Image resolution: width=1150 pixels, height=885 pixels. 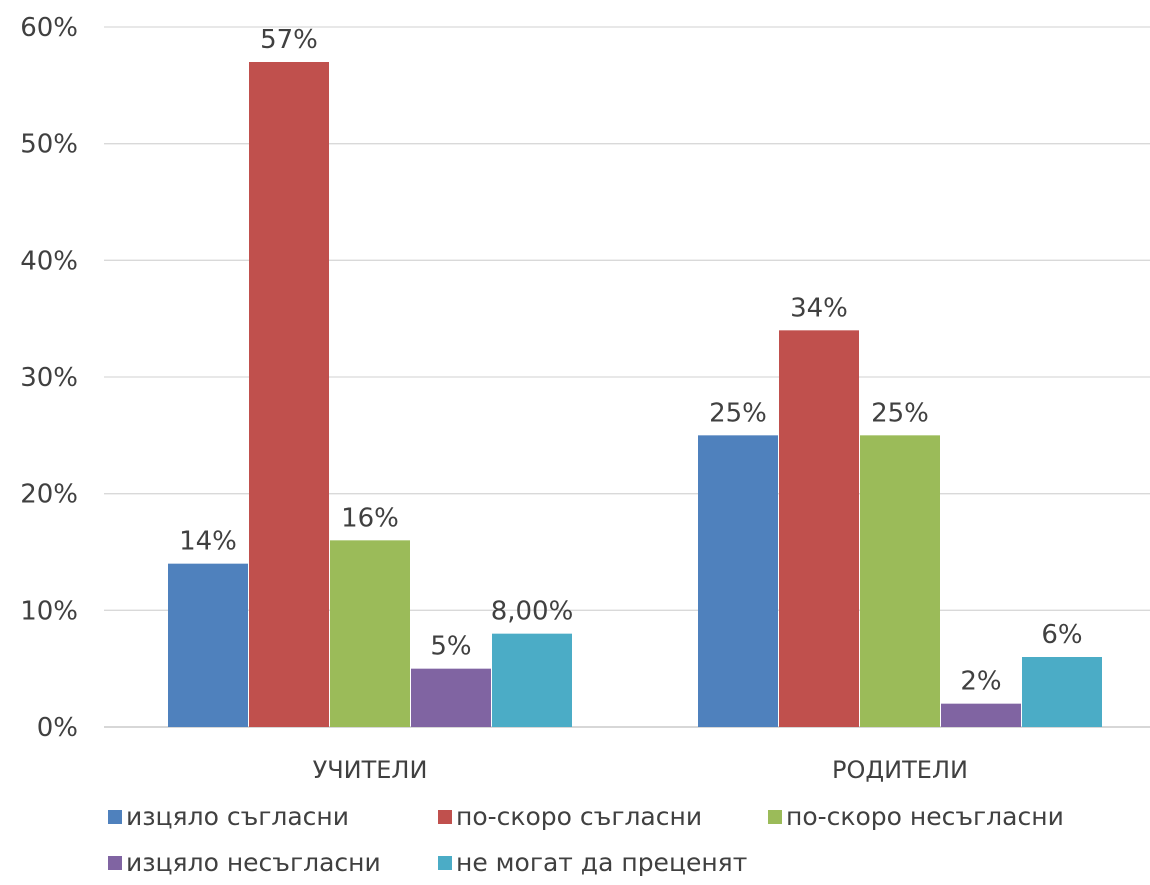 What do you see at coordinates (237, 816) in the screenshot?
I see `legend-label: изцяло съгласни` at bounding box center [237, 816].